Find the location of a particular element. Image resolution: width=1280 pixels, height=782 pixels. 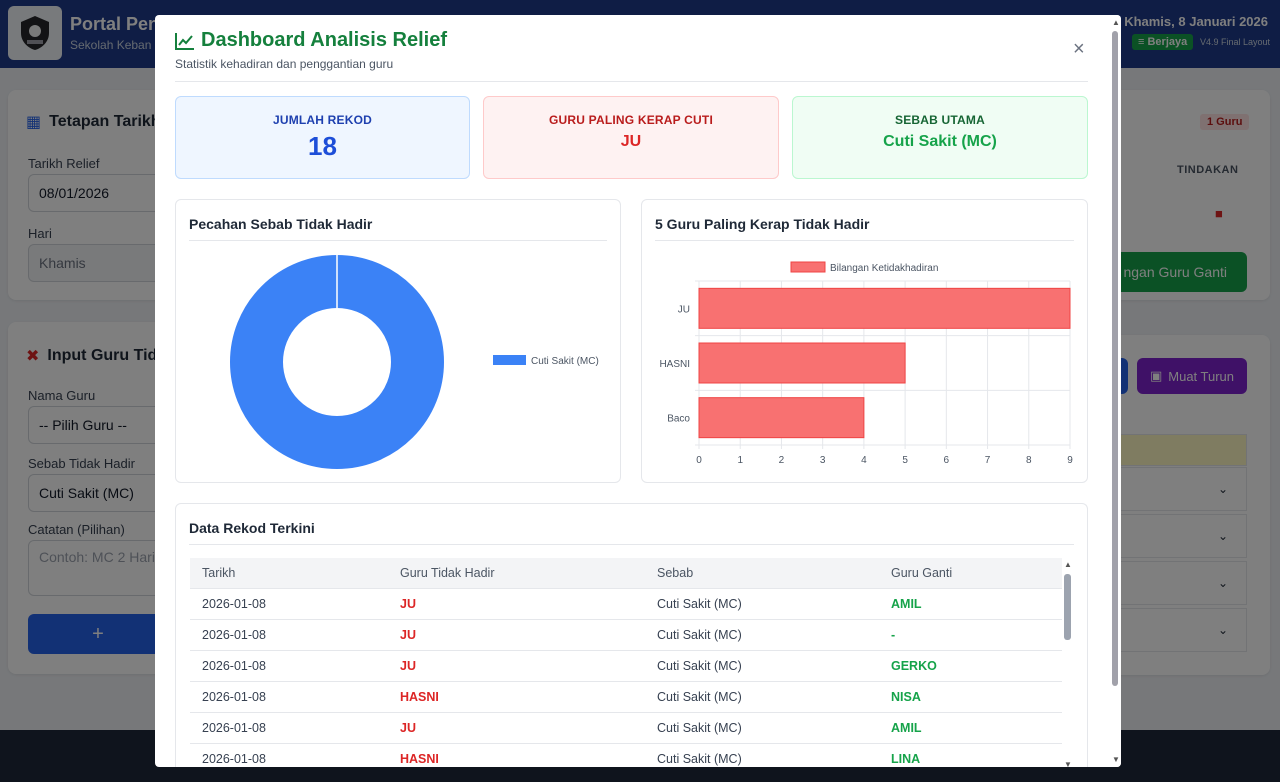

x-tick-label: 0 is located at coordinates (699, 460).